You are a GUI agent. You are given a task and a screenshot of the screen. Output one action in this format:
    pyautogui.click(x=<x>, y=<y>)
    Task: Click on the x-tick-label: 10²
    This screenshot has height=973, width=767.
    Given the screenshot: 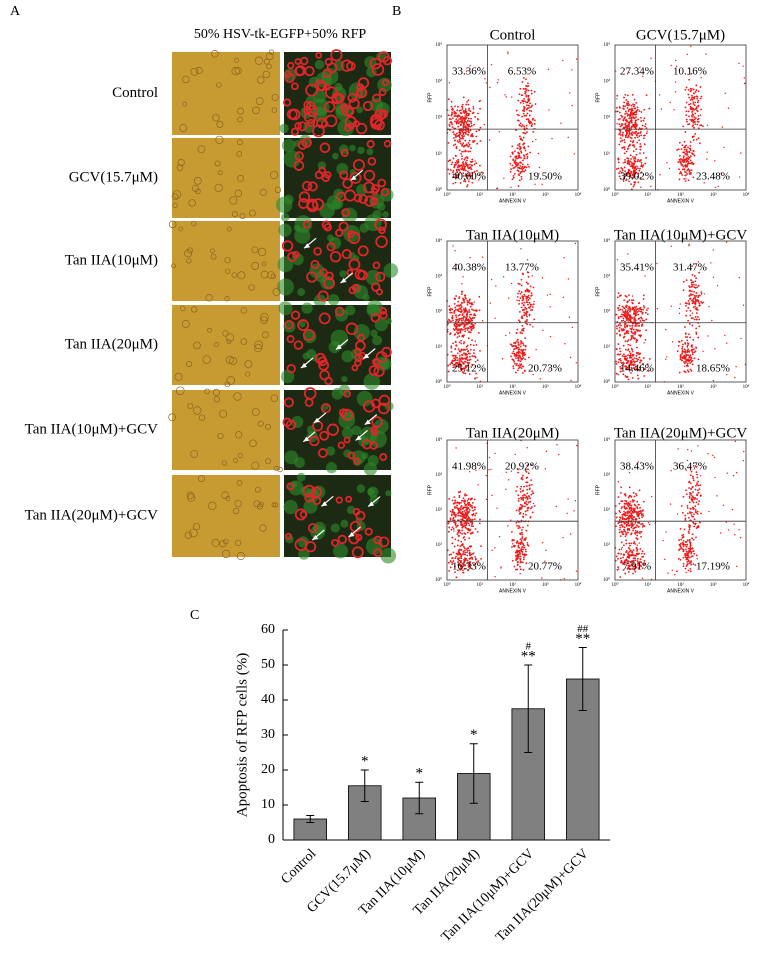 What is the action you would take?
    pyautogui.click(x=512, y=387)
    